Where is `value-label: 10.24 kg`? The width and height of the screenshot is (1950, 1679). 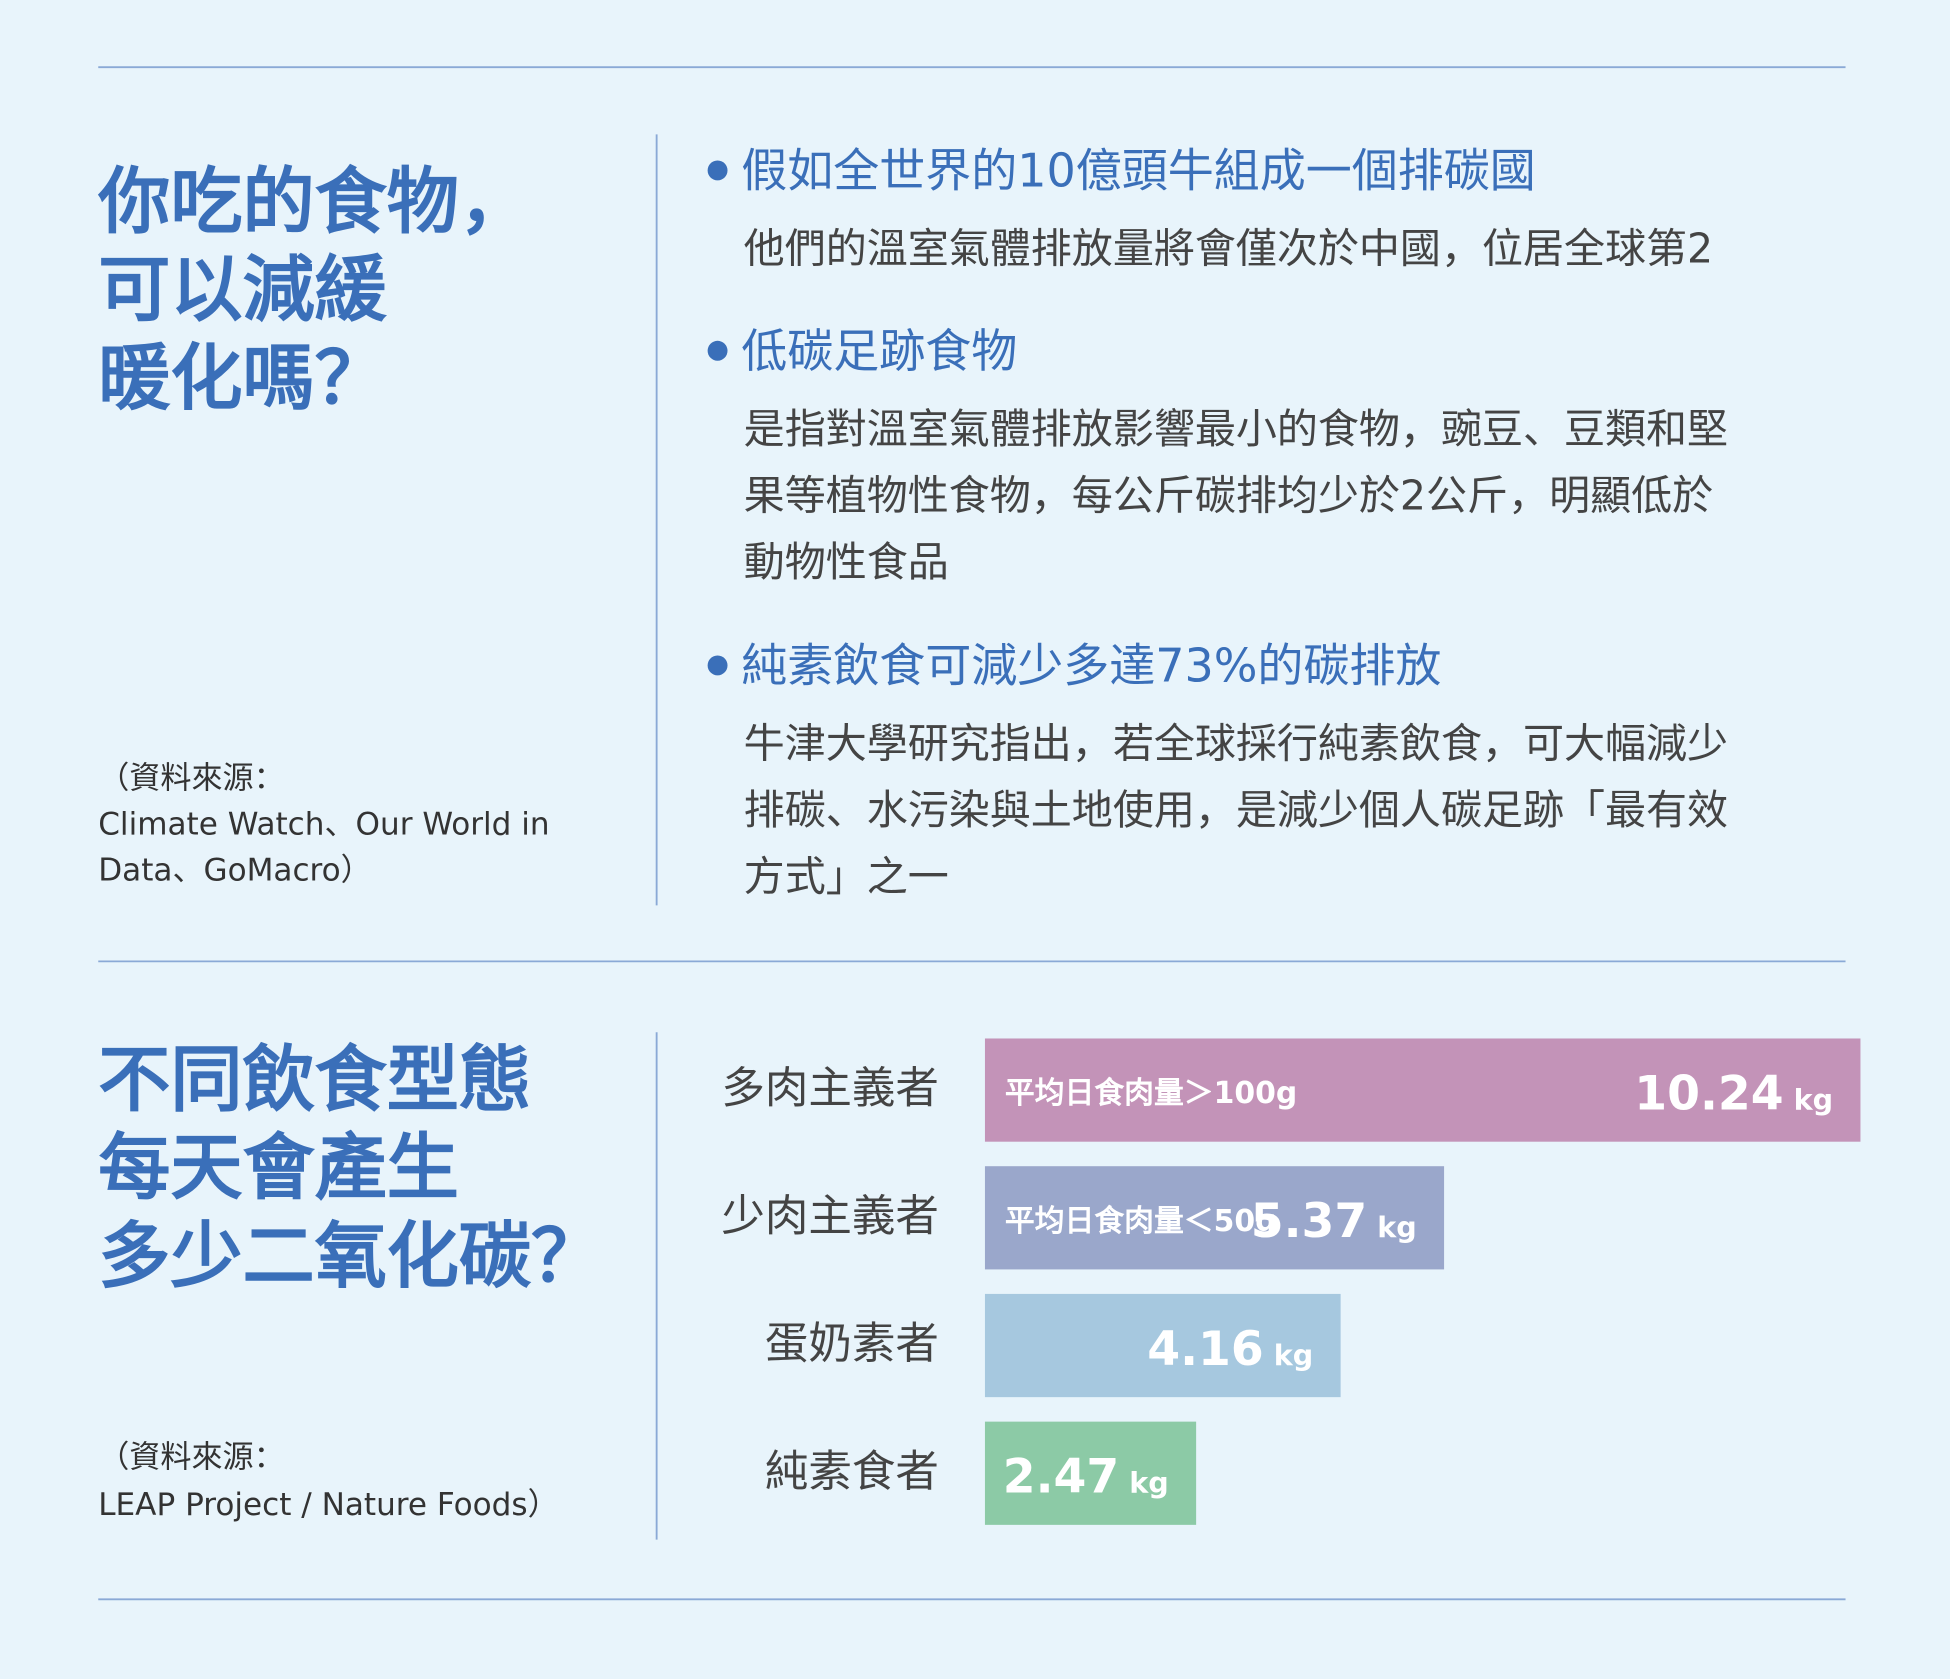 value-label: 10.24 kg is located at coordinates (1733, 1093).